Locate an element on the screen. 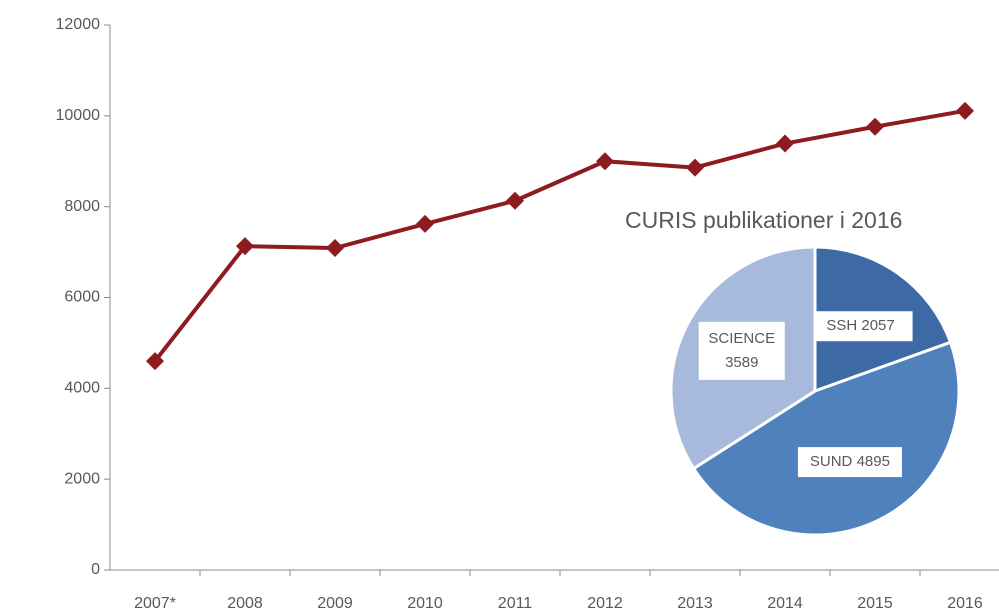  x-tick-label: 2014 is located at coordinates (785, 602).